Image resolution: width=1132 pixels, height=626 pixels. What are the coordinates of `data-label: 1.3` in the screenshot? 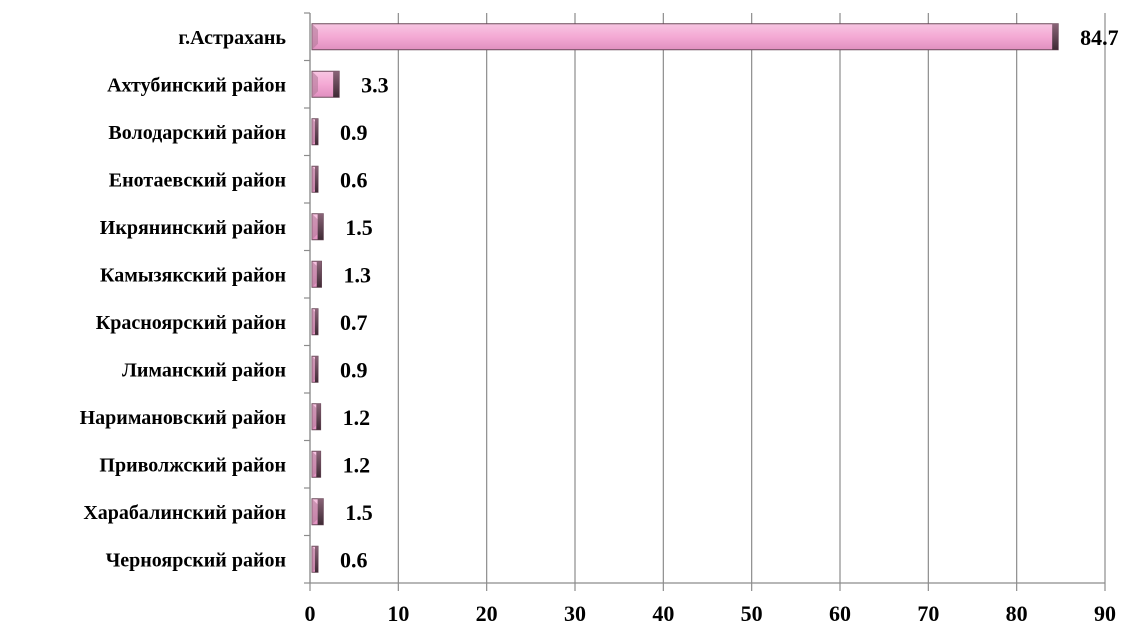 It's located at (357, 274).